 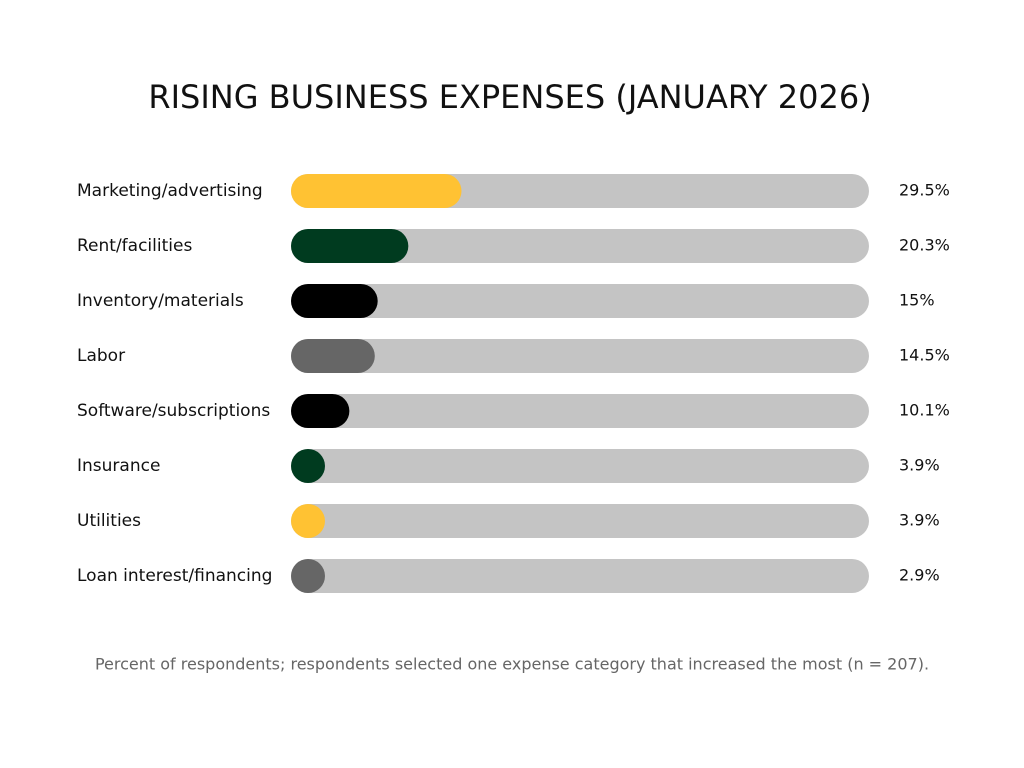 What do you see at coordinates (919, 575) in the screenshot?
I see `value-label: 2.9%` at bounding box center [919, 575].